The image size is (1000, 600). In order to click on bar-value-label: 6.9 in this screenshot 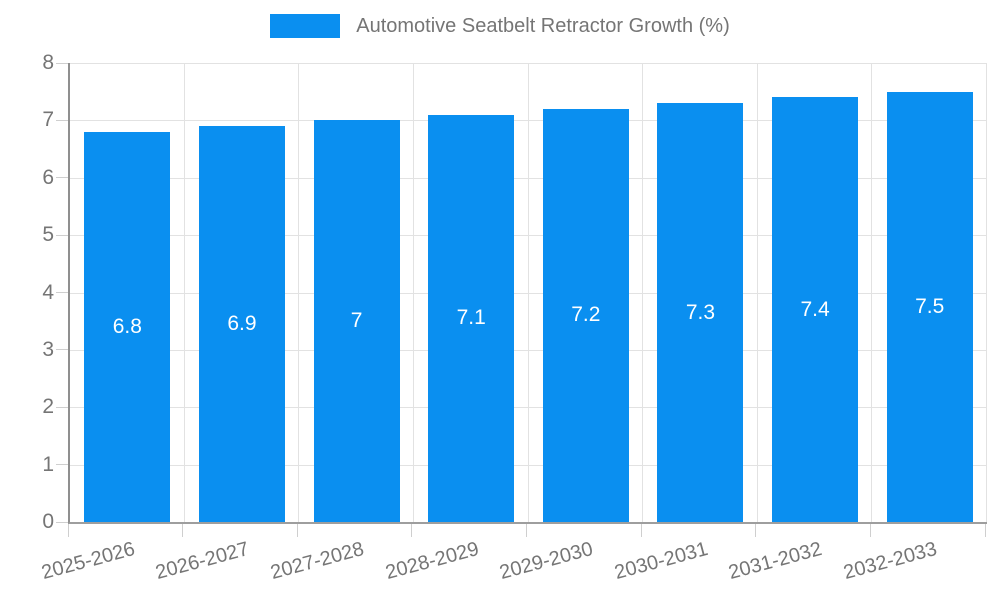, I will do `click(242, 324)`.